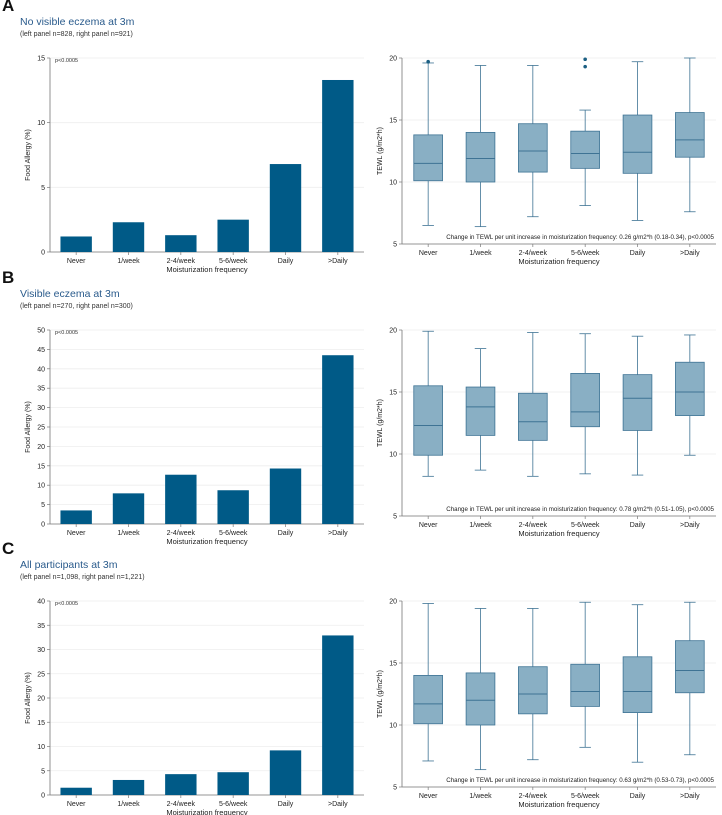  What do you see at coordinates (41, 626) in the screenshot?
I see `y-tick-label: 35` at bounding box center [41, 626].